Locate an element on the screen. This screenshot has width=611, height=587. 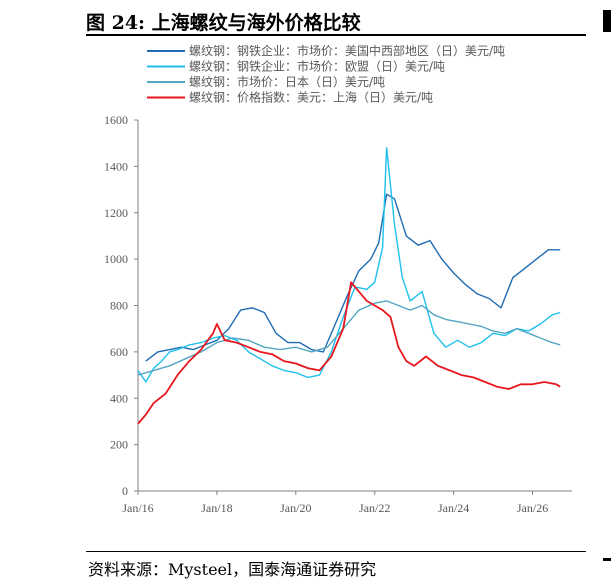
source-divider is located at coordinates (336, 551).